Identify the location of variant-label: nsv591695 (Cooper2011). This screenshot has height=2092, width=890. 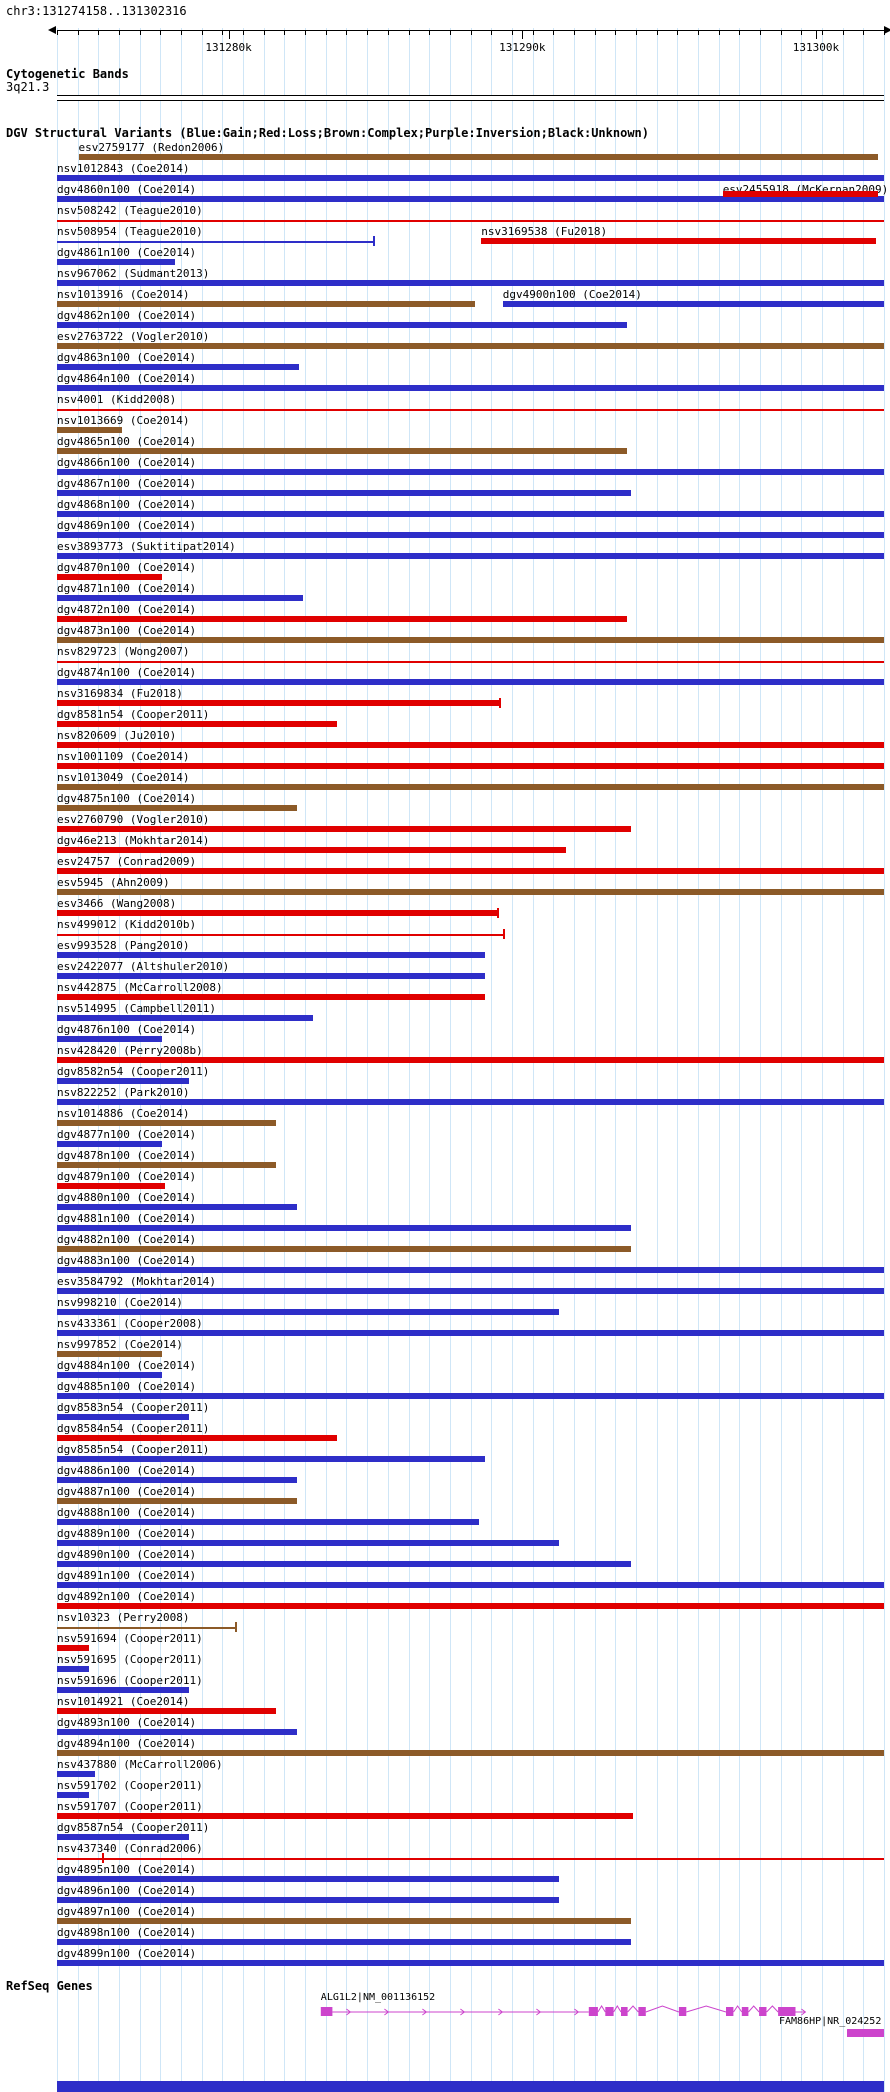
(130, 1659).